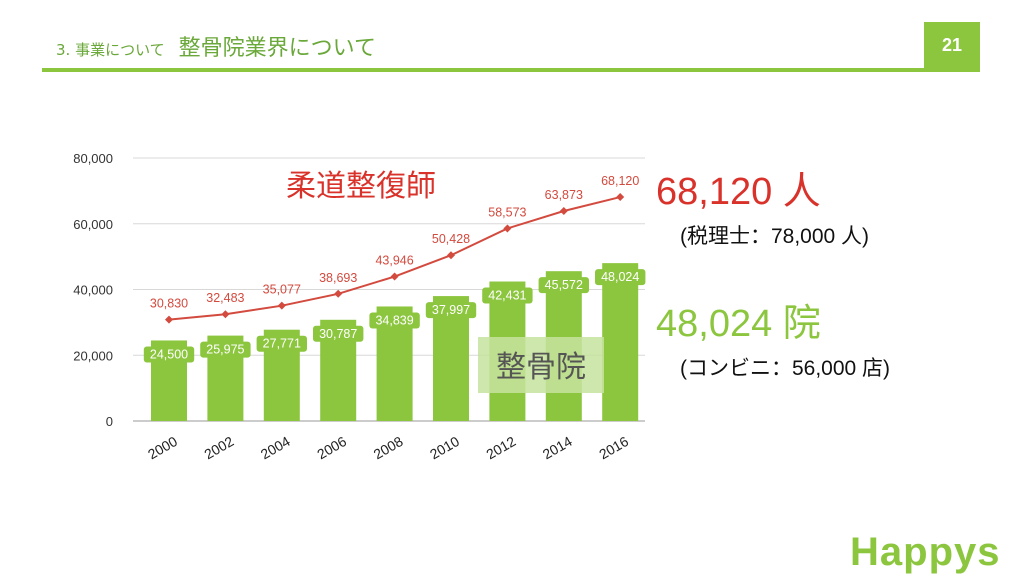 This screenshot has height=576, width=1024. Describe the element at coordinates (331, 448) in the screenshot. I see `x-tick-label: 2006` at that location.